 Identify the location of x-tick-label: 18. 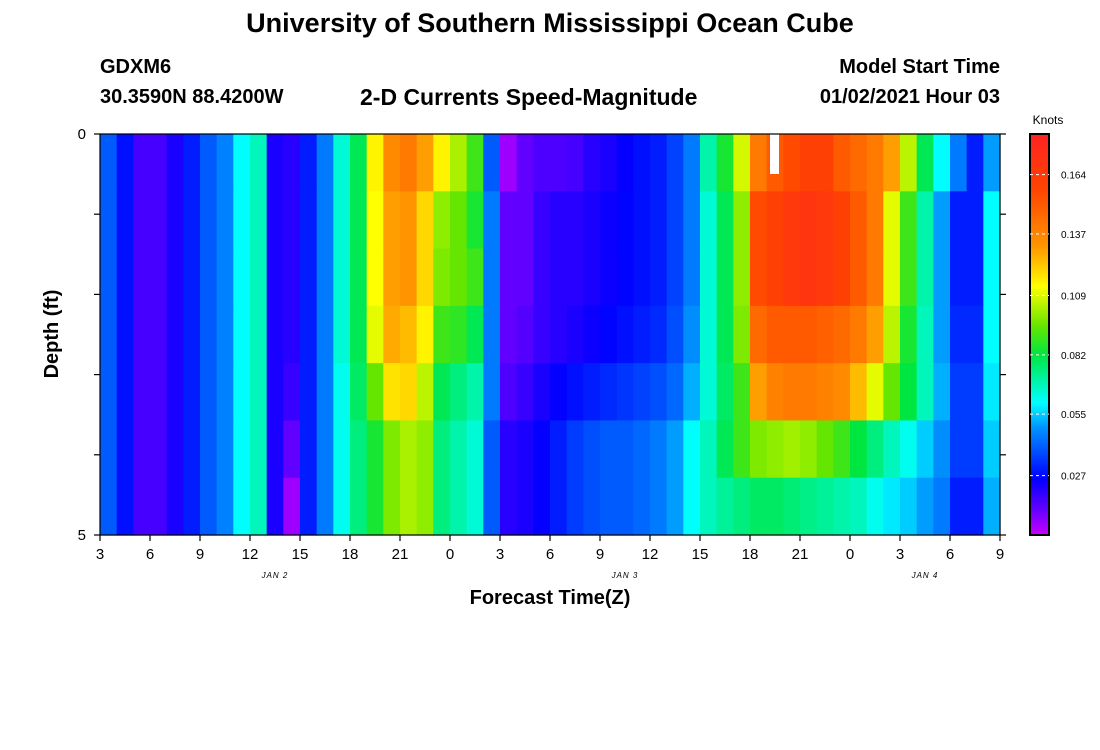
(350, 554).